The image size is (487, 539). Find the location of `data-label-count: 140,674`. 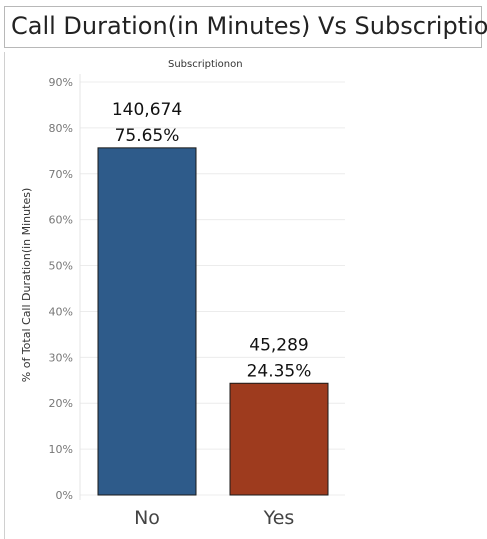

data-label-count: 140,674 is located at coordinates (147, 110).